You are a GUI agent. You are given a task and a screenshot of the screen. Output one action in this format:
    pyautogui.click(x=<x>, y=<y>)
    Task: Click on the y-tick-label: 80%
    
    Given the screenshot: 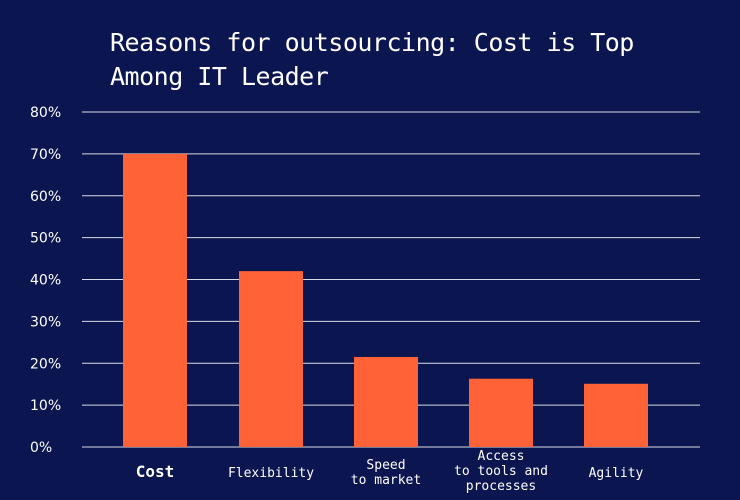 What is the action you would take?
    pyautogui.click(x=45, y=113)
    